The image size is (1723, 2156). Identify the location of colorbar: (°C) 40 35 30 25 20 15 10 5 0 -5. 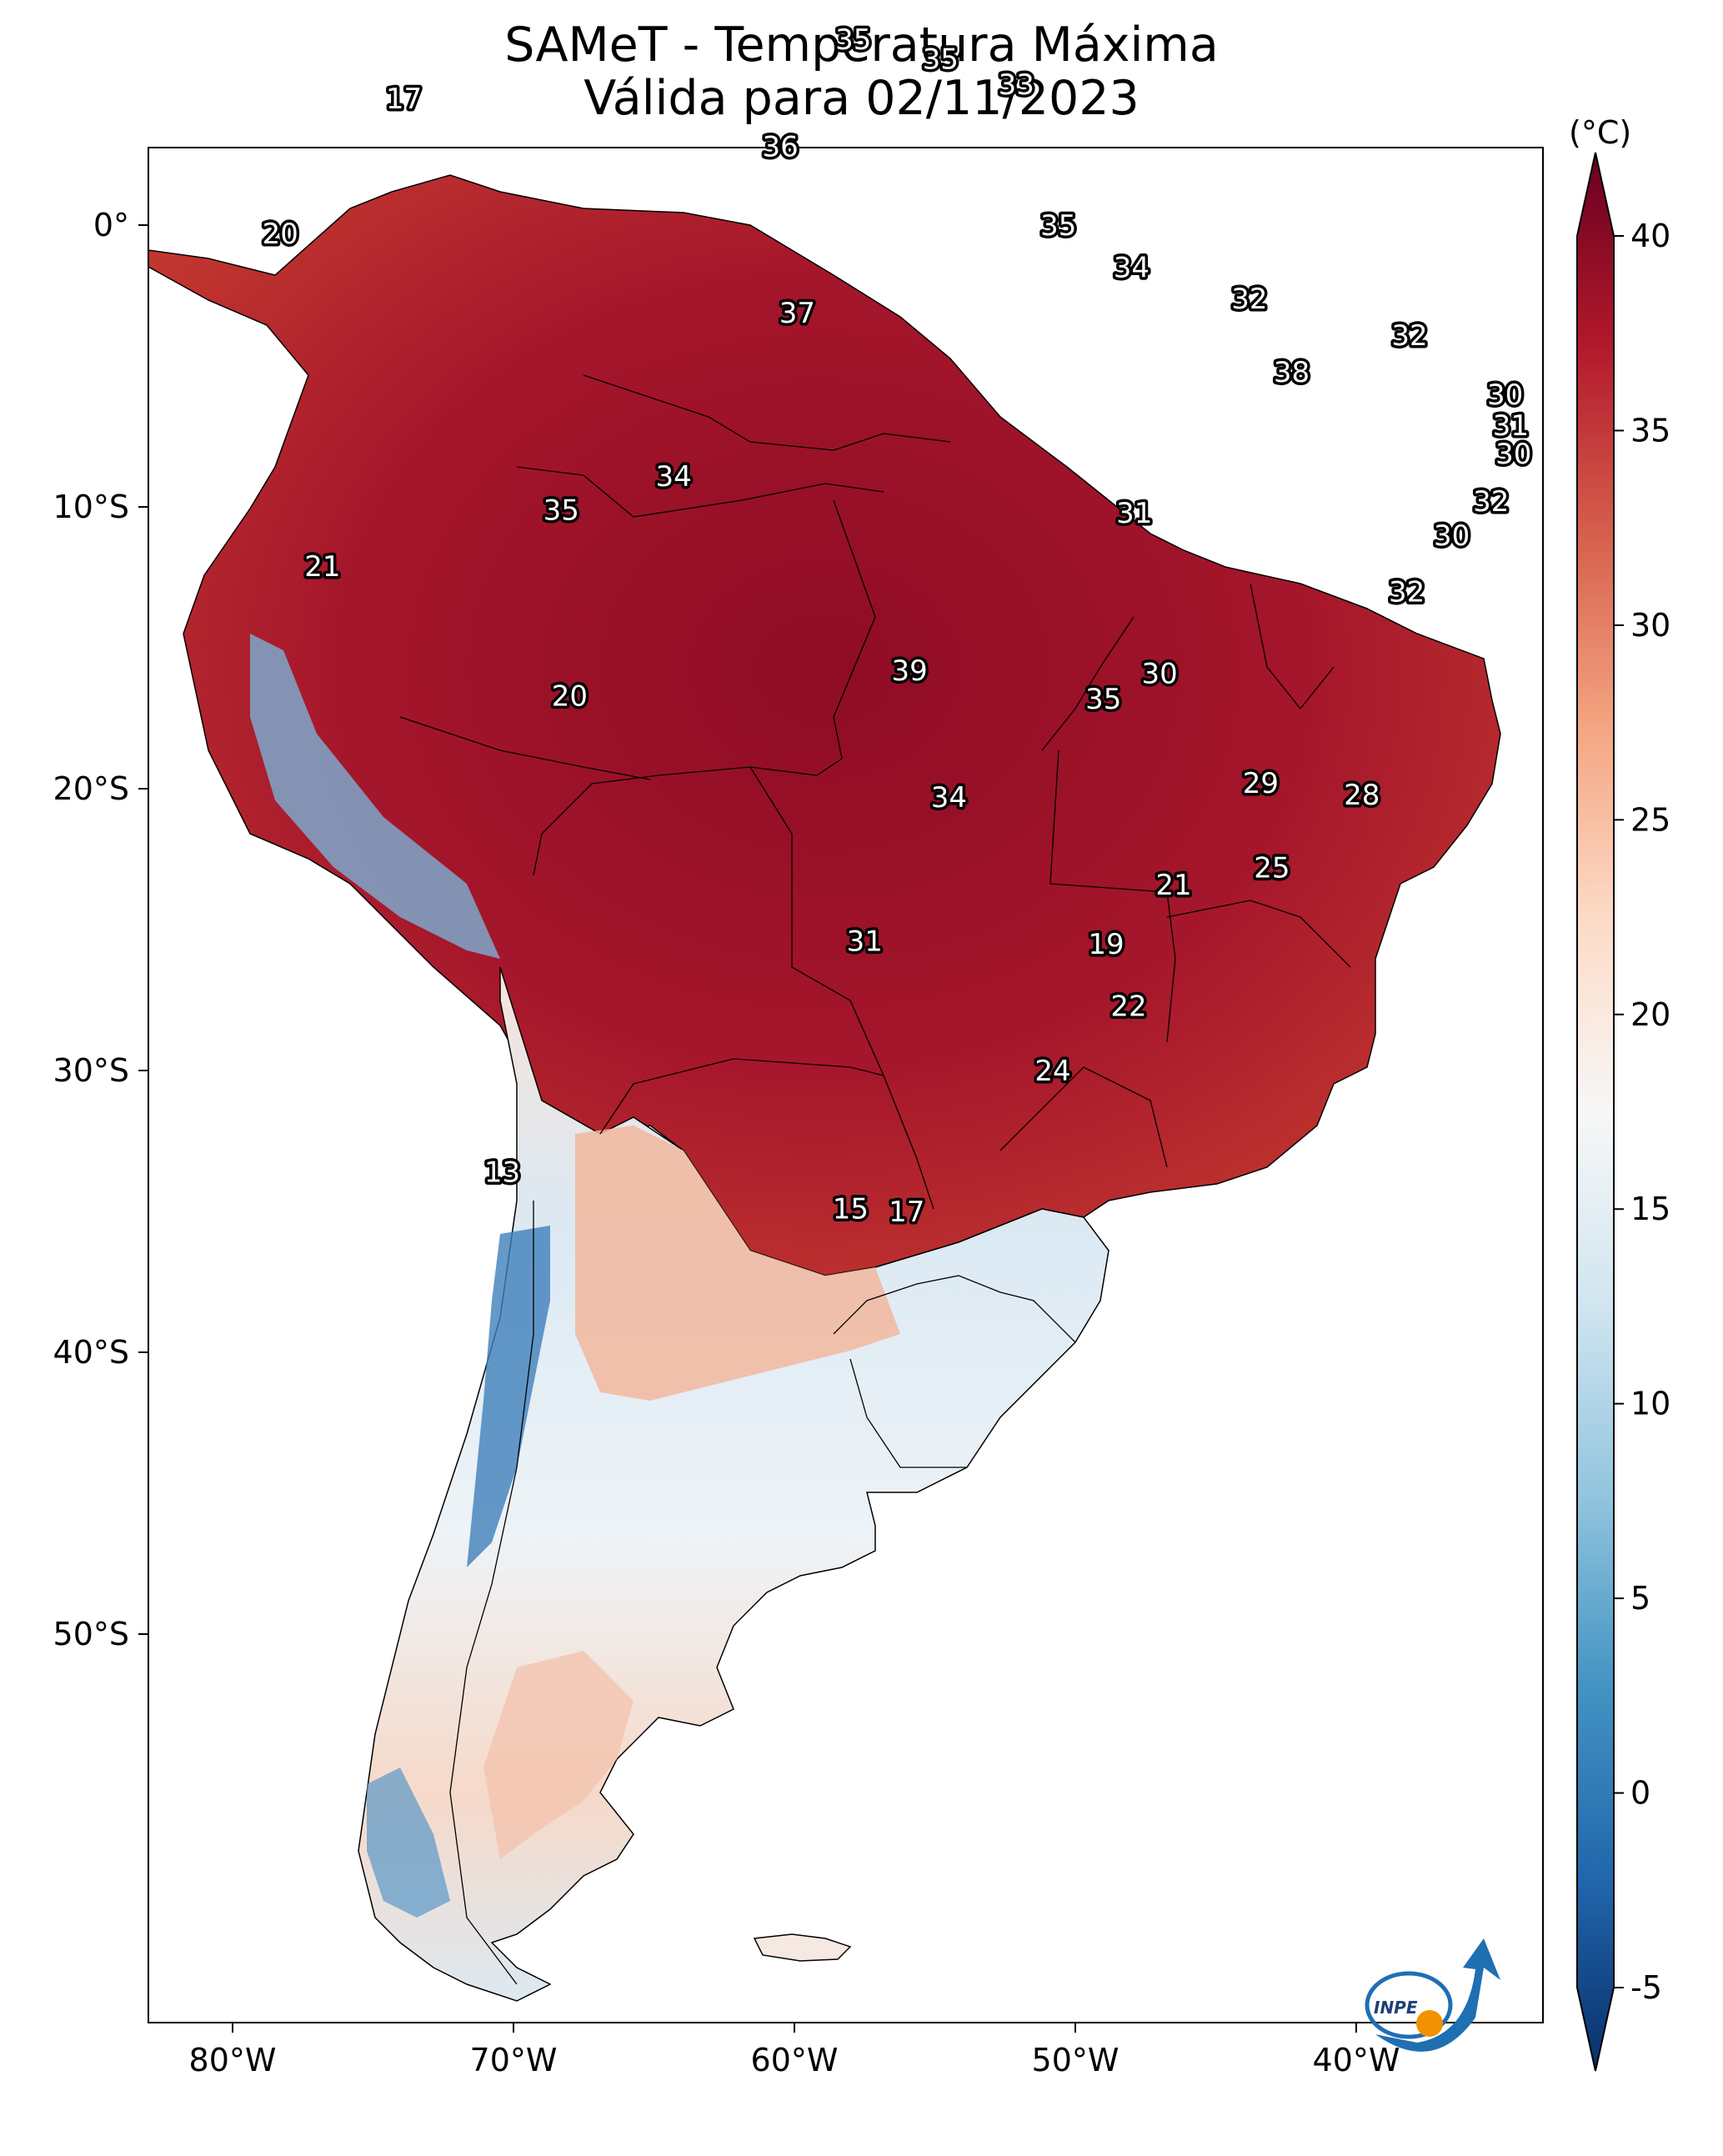
(1619, 1093).